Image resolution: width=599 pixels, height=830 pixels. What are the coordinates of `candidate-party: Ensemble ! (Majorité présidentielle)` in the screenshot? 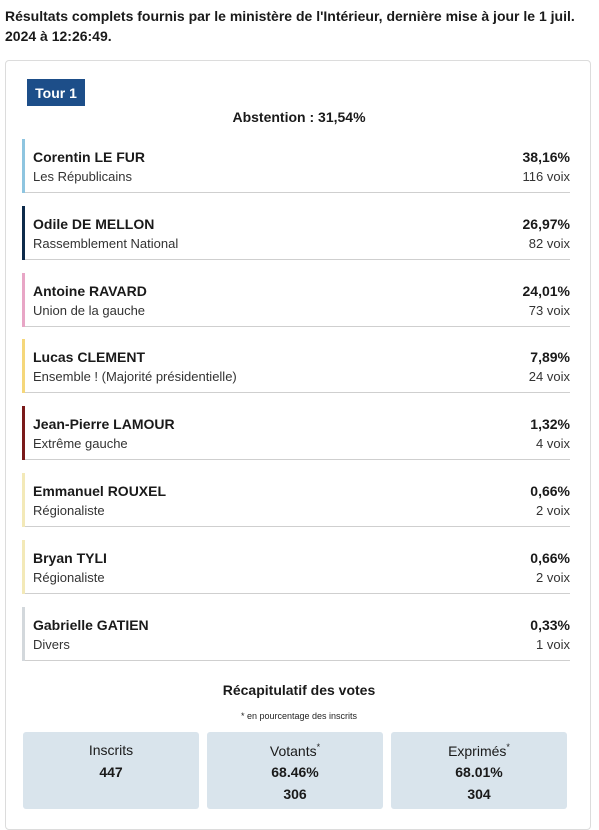 It's located at (135, 376).